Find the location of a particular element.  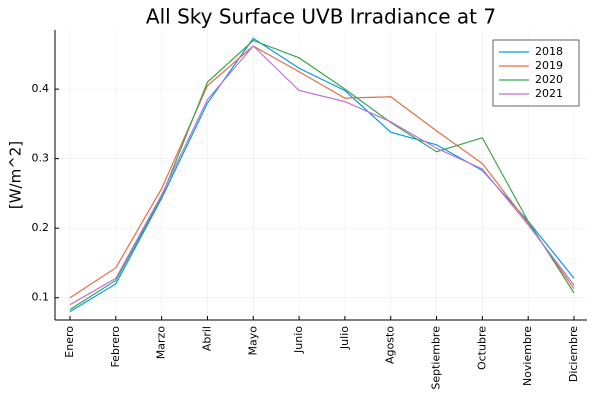

legend-box is located at coordinates (536, 73).